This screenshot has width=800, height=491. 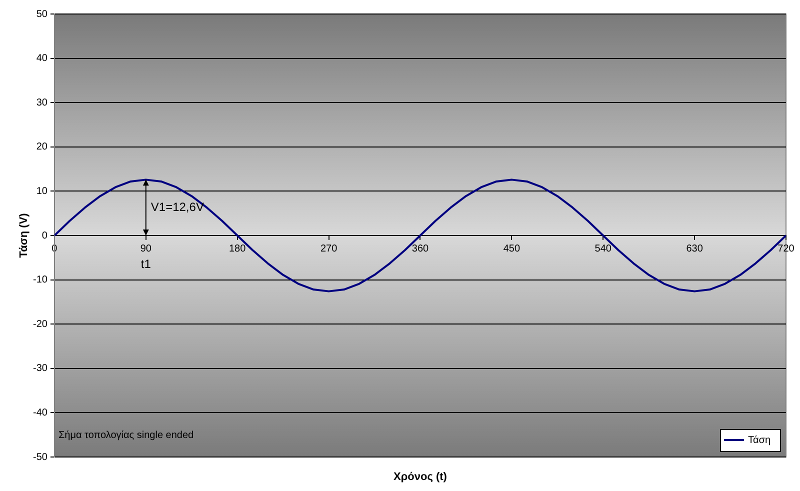 I want to click on x-tick-label: 540, so click(x=603, y=248).